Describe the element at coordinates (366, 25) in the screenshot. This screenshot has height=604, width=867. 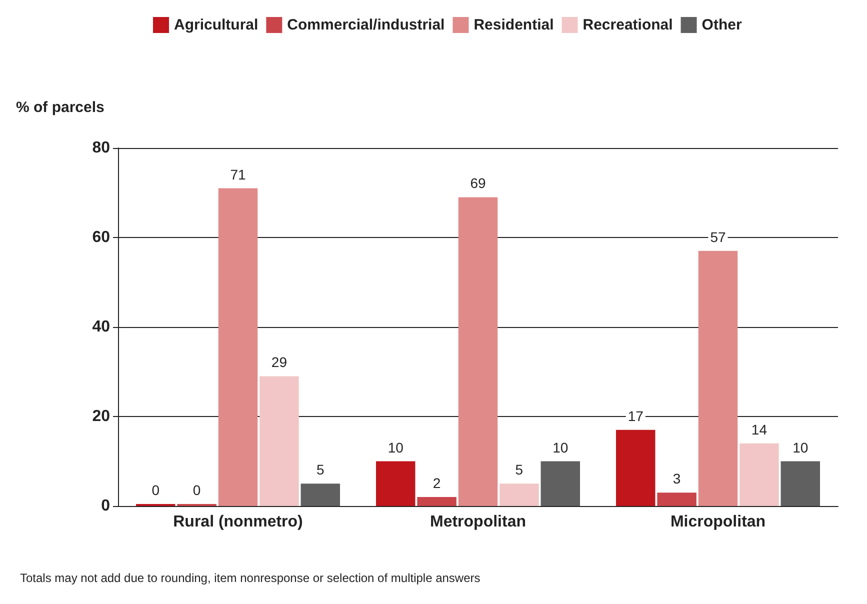
I see `legend-label: Commercial/industrial` at that location.